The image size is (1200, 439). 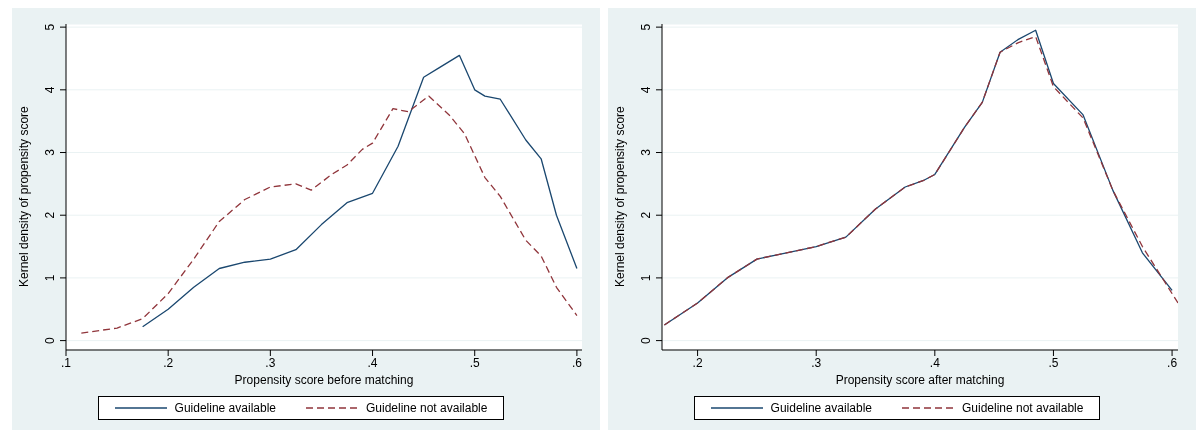 What do you see at coordinates (324, 380) in the screenshot?
I see `x-axis-title: Propensity score before matching` at bounding box center [324, 380].